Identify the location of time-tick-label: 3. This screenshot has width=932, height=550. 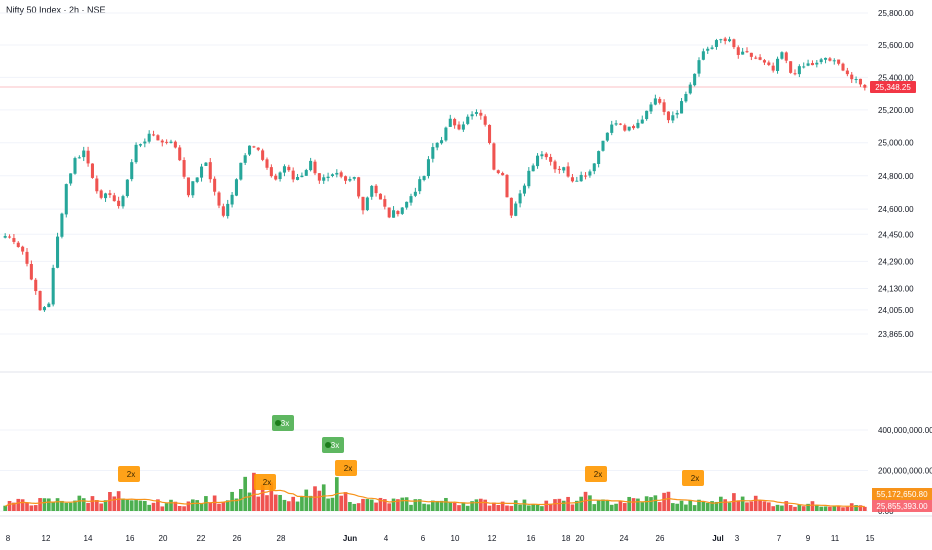
(737, 538).